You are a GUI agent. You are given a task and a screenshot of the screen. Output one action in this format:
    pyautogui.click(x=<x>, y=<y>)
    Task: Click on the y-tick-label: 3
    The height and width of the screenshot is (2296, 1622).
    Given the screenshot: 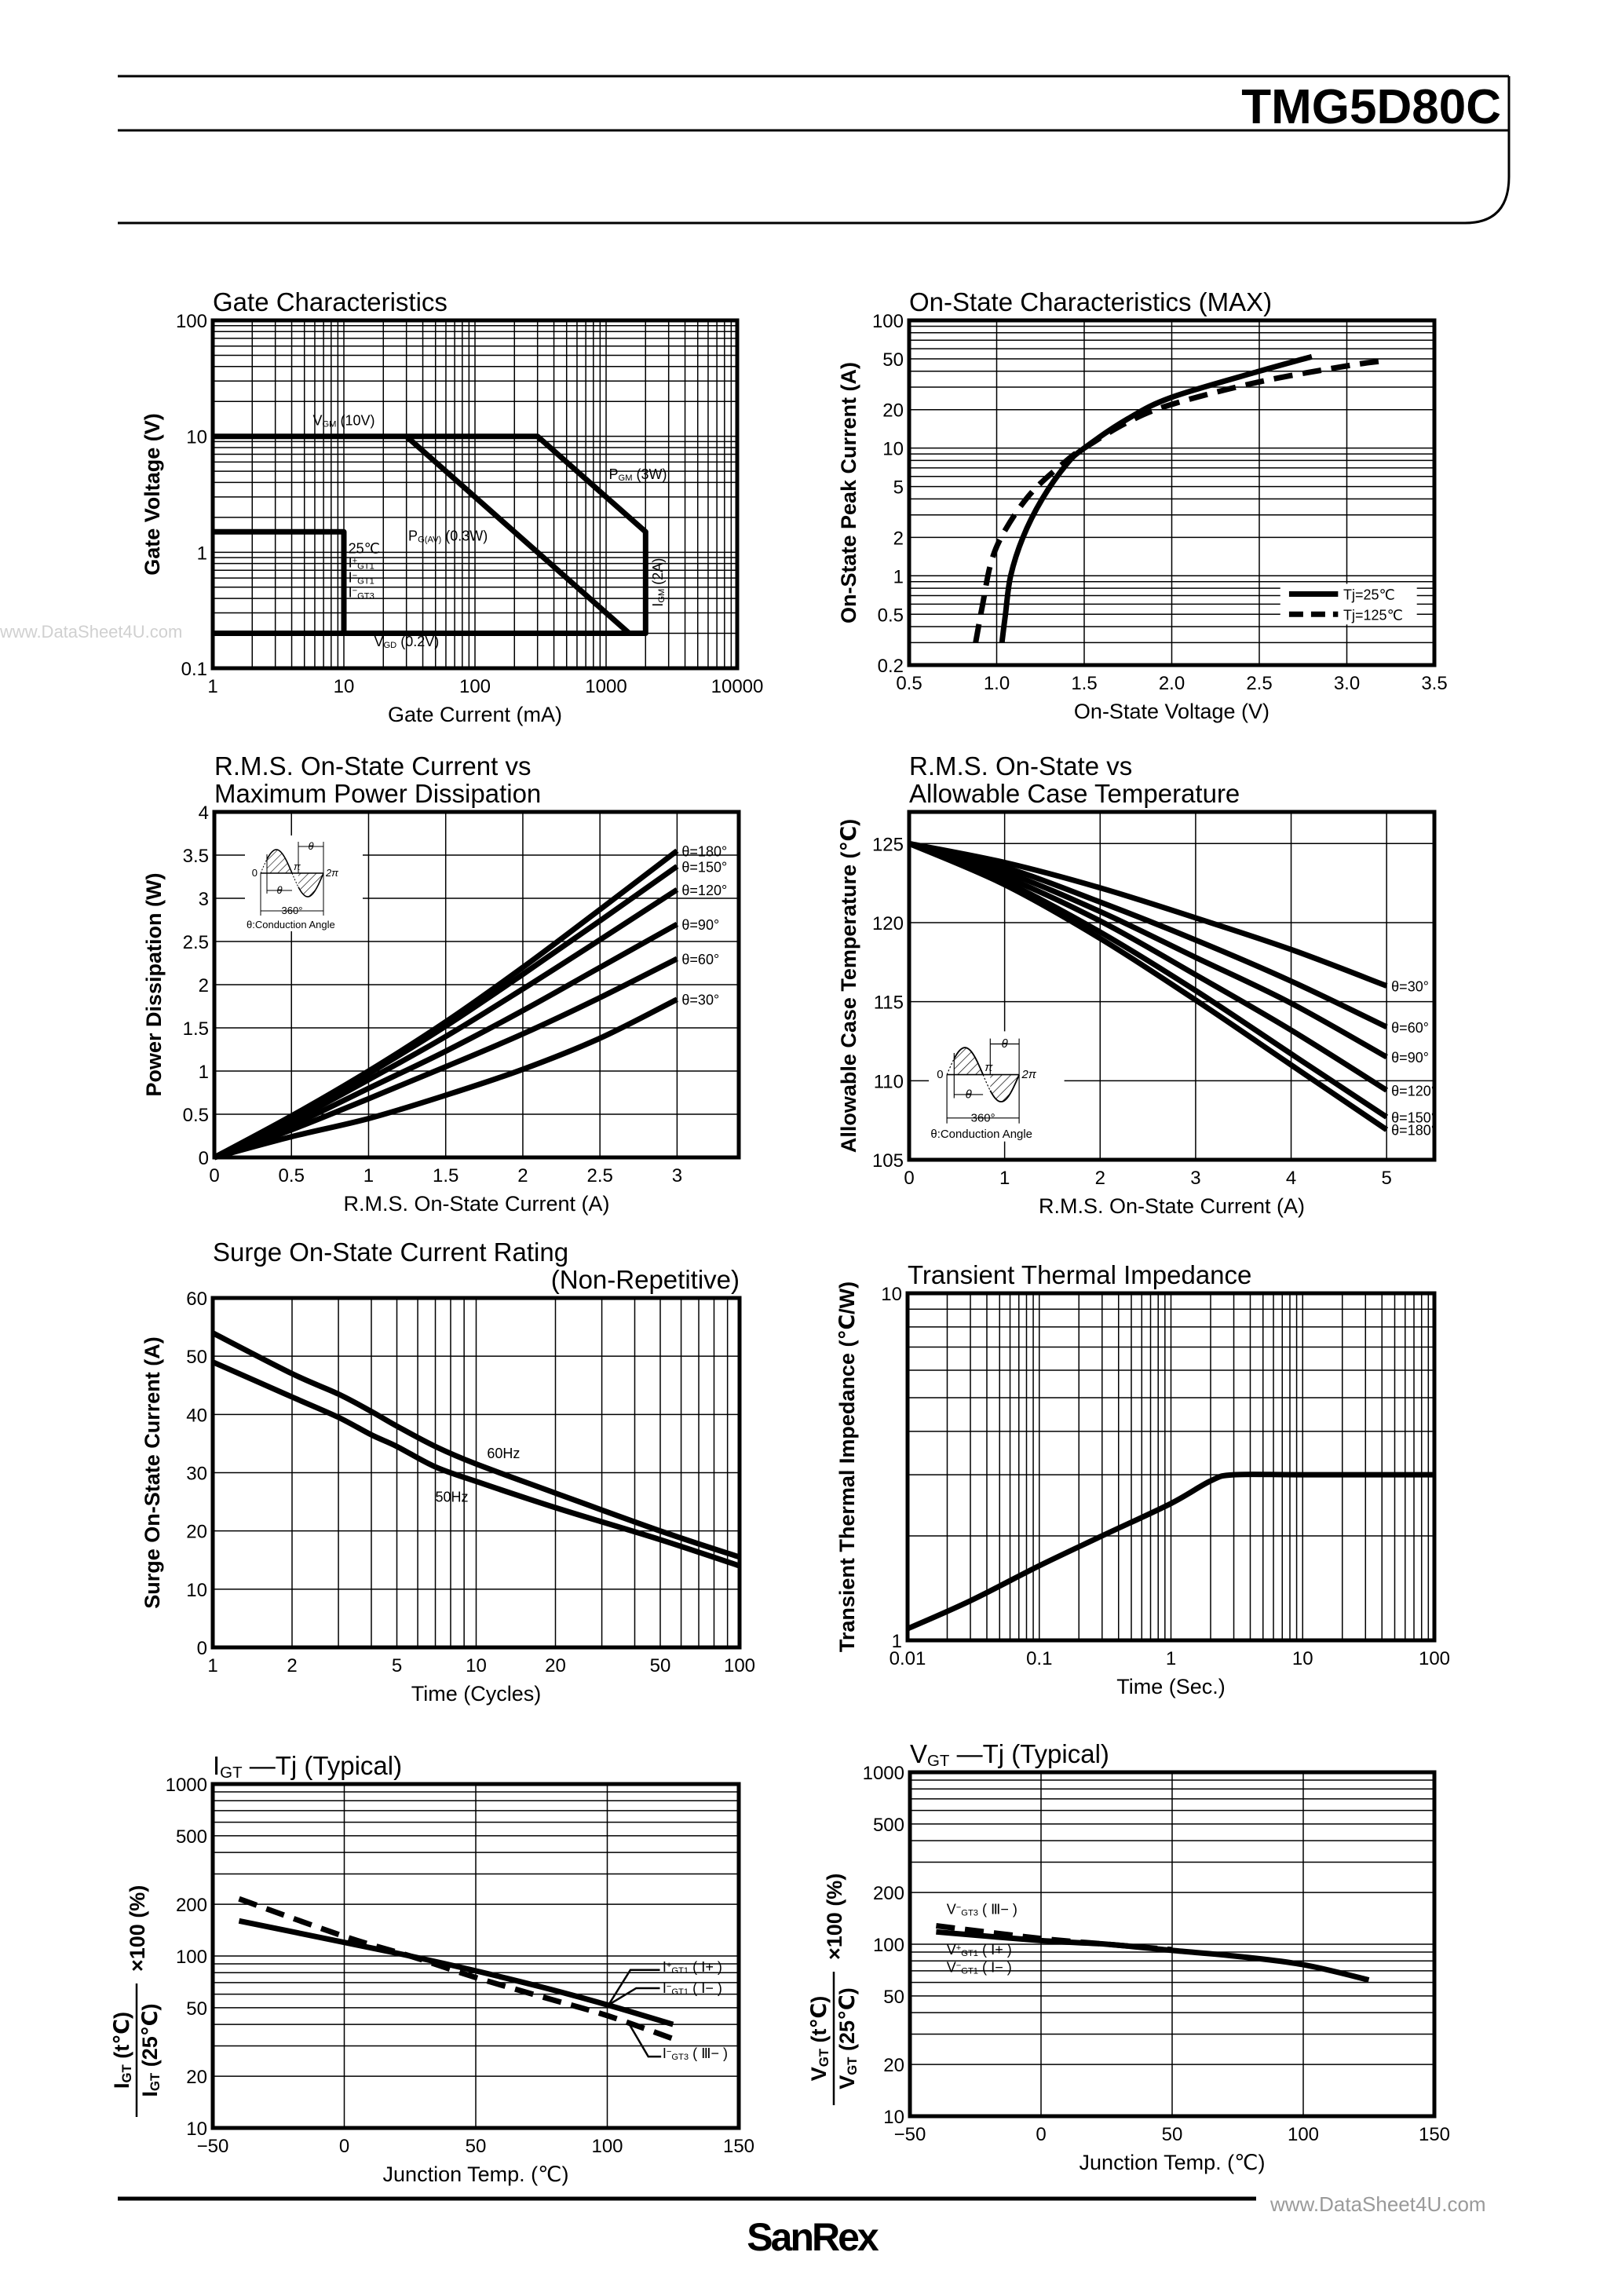 What is the action you would take?
    pyautogui.click(x=204, y=899)
    